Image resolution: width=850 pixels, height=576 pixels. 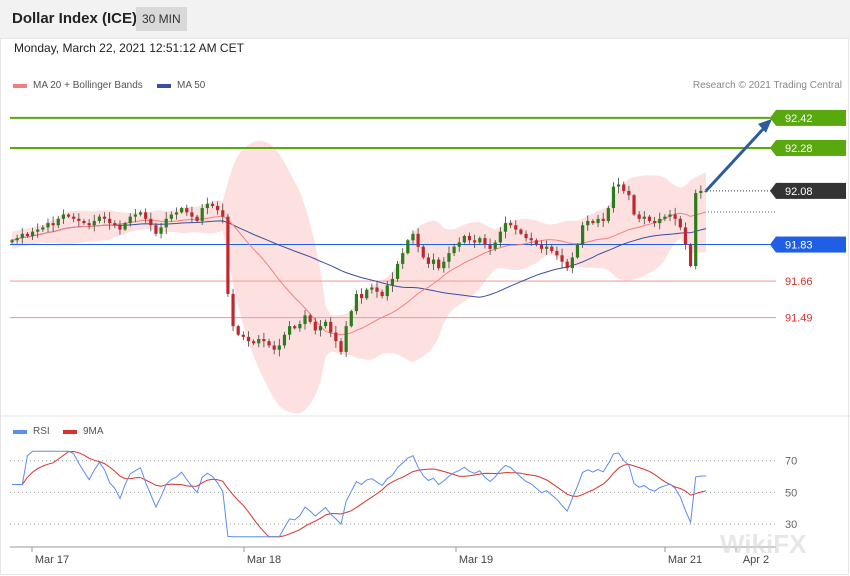 I want to click on level-91-83-tag, so click(x=813, y=244).